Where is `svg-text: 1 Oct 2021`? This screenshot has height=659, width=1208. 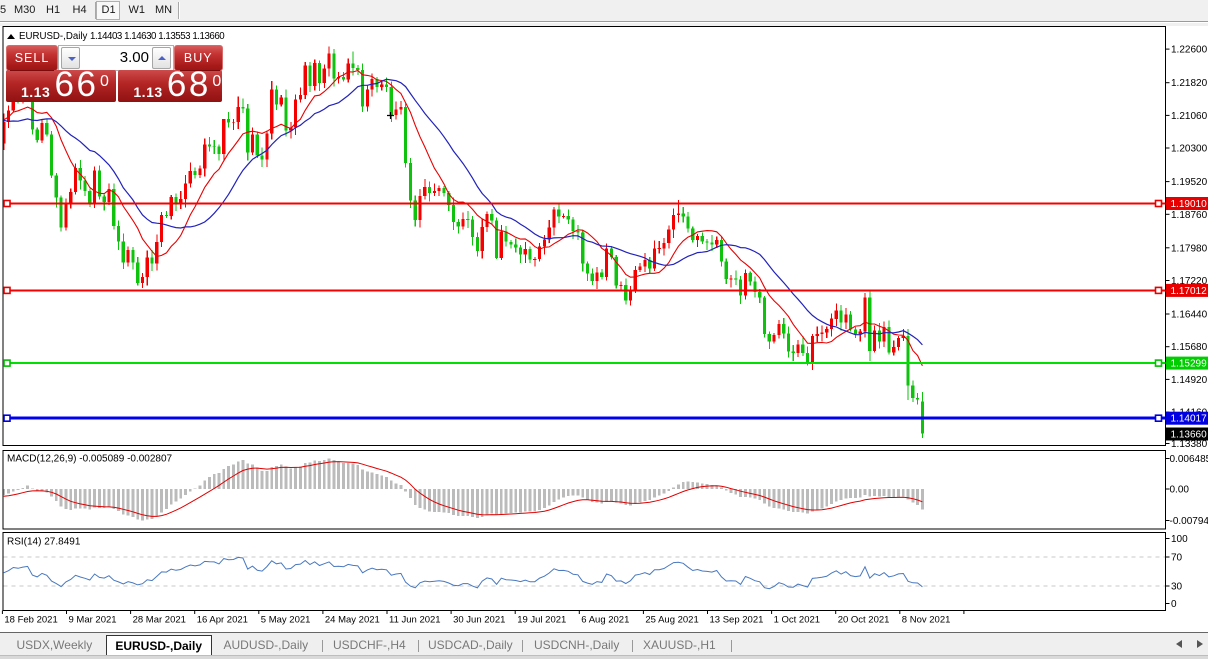
svg-text: 1 Oct 2021 is located at coordinates (797, 620).